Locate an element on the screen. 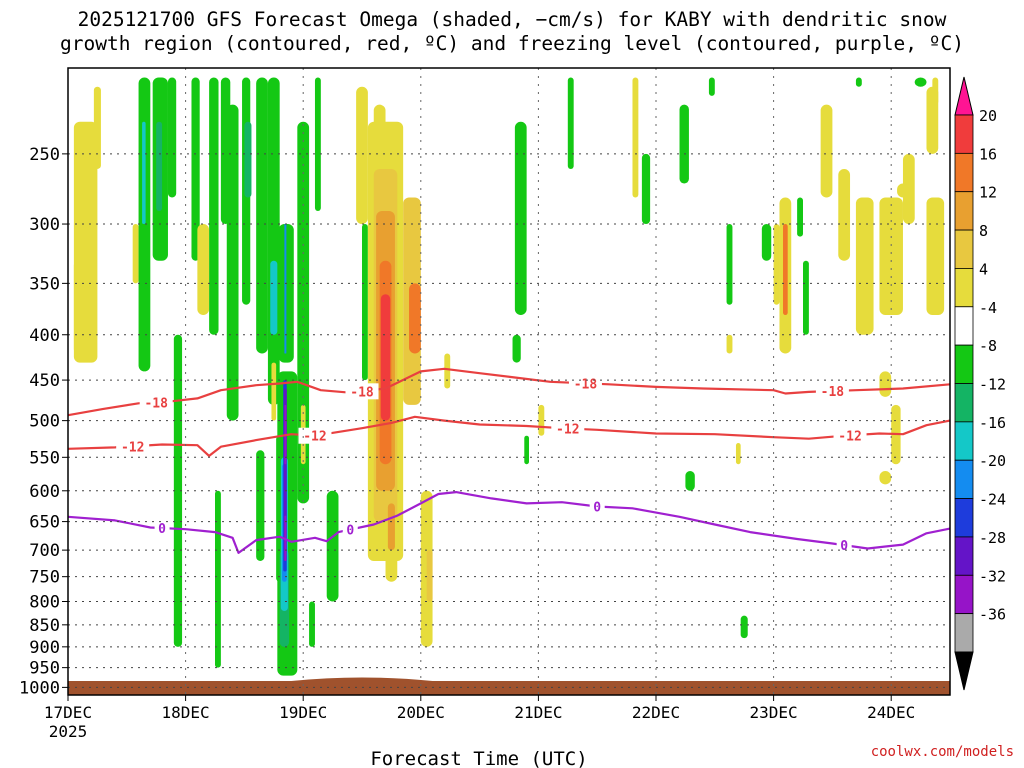 Image resolution: width=1024 pixels, height=768 pixels. x-tick-label: 20DEC is located at coordinates (421, 712).